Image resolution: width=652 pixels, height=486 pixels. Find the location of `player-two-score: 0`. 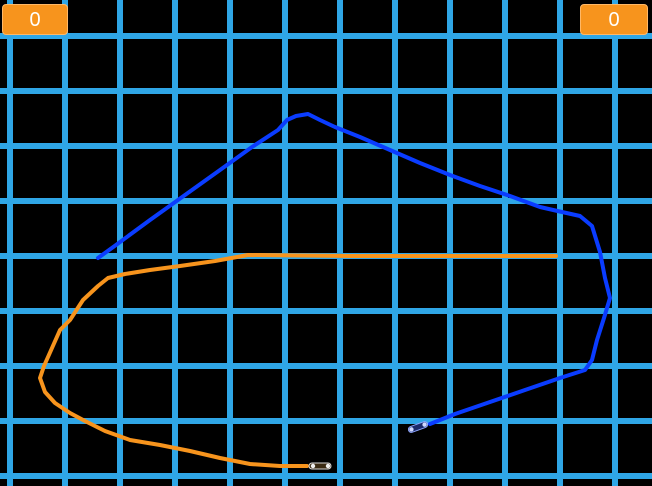

player-two-score: 0 is located at coordinates (614, 19).